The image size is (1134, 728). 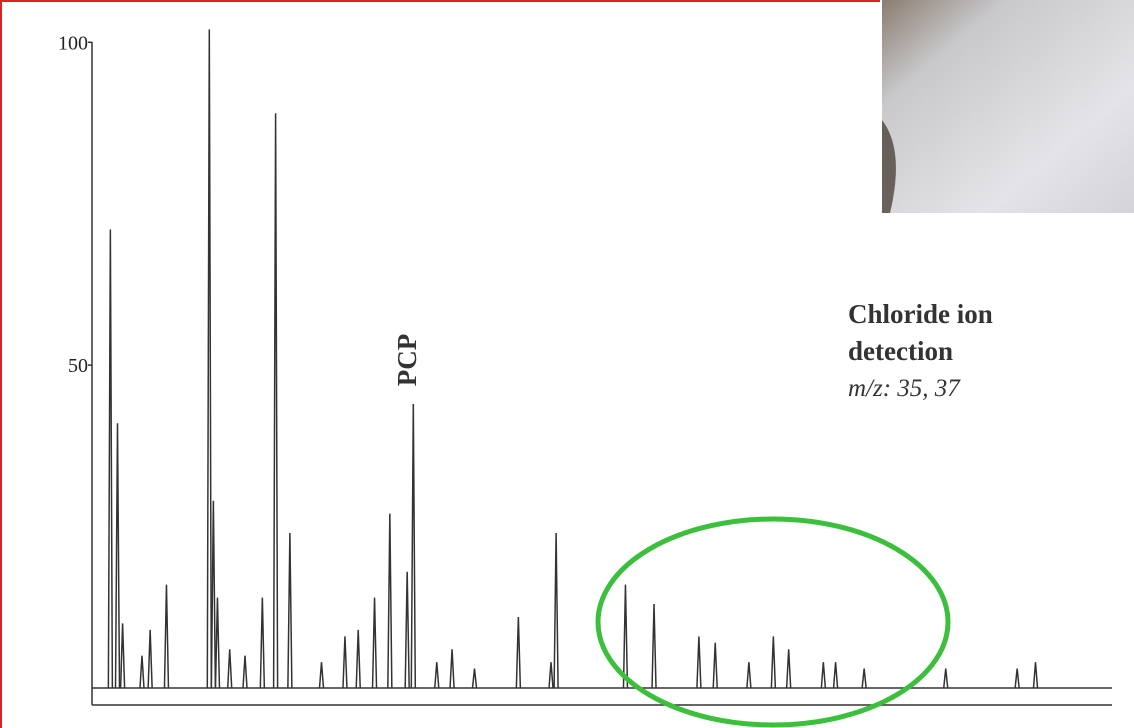 I want to click on photo-shadow, so click(x=889, y=166).